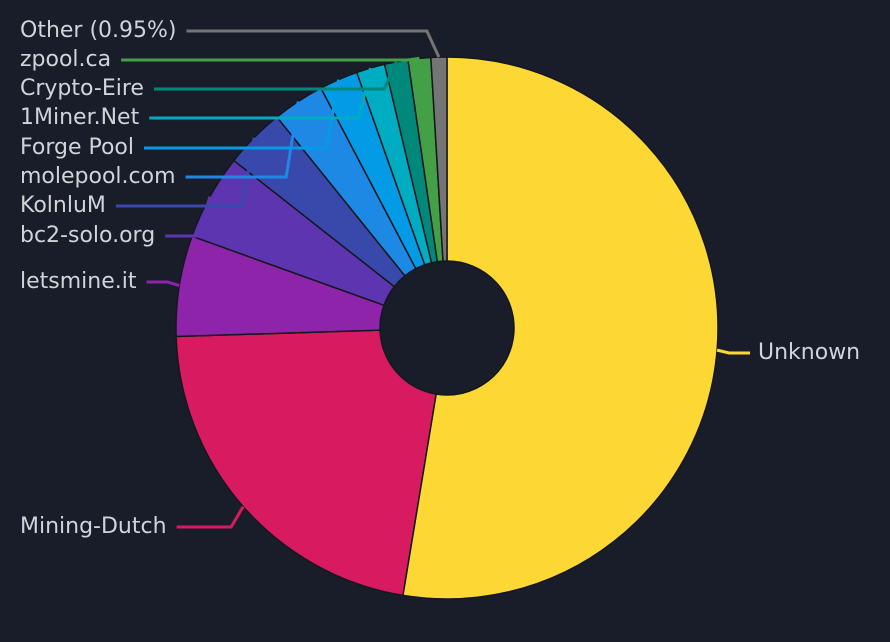 The image size is (890, 642). Describe the element at coordinates (63, 205) in the screenshot. I see `slice-label: KolnluM` at that location.